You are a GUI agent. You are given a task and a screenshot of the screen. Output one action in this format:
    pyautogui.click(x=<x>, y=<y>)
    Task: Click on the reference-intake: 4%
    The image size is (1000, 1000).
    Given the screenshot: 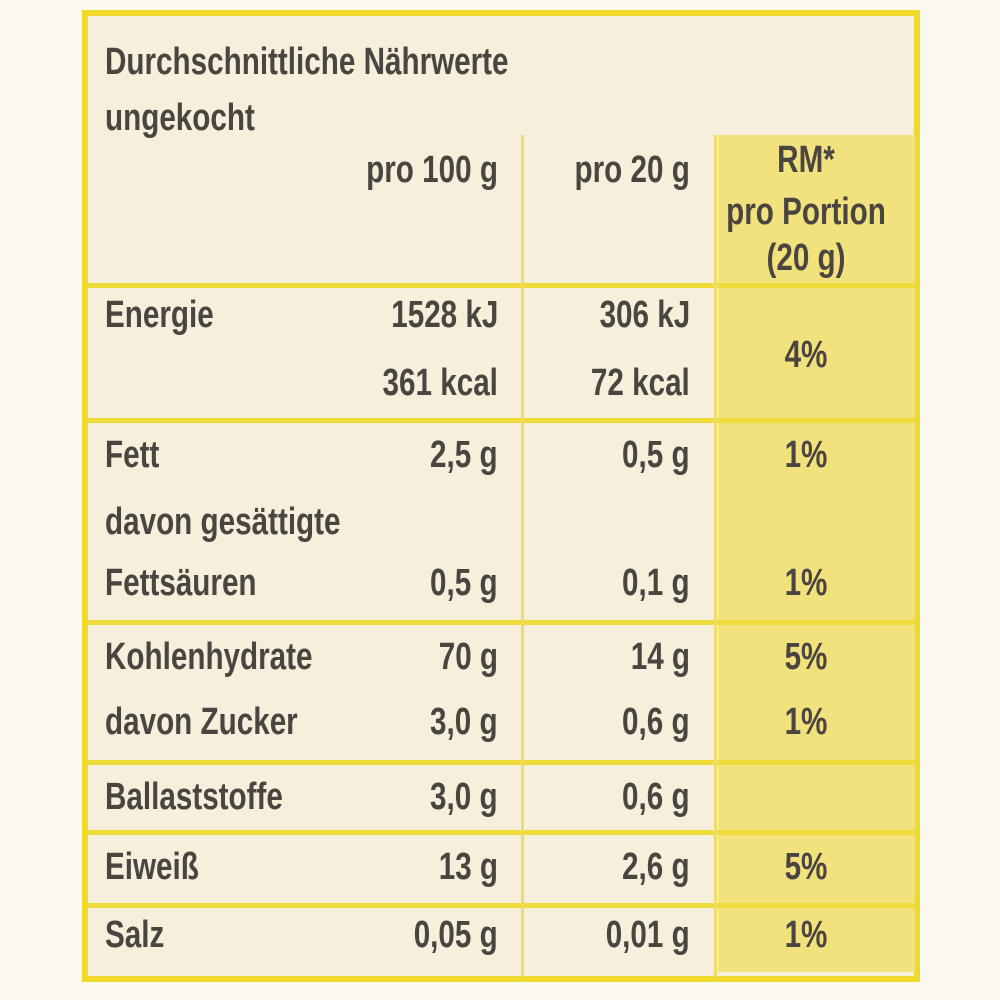 What is the action you would take?
    pyautogui.click(x=806, y=355)
    